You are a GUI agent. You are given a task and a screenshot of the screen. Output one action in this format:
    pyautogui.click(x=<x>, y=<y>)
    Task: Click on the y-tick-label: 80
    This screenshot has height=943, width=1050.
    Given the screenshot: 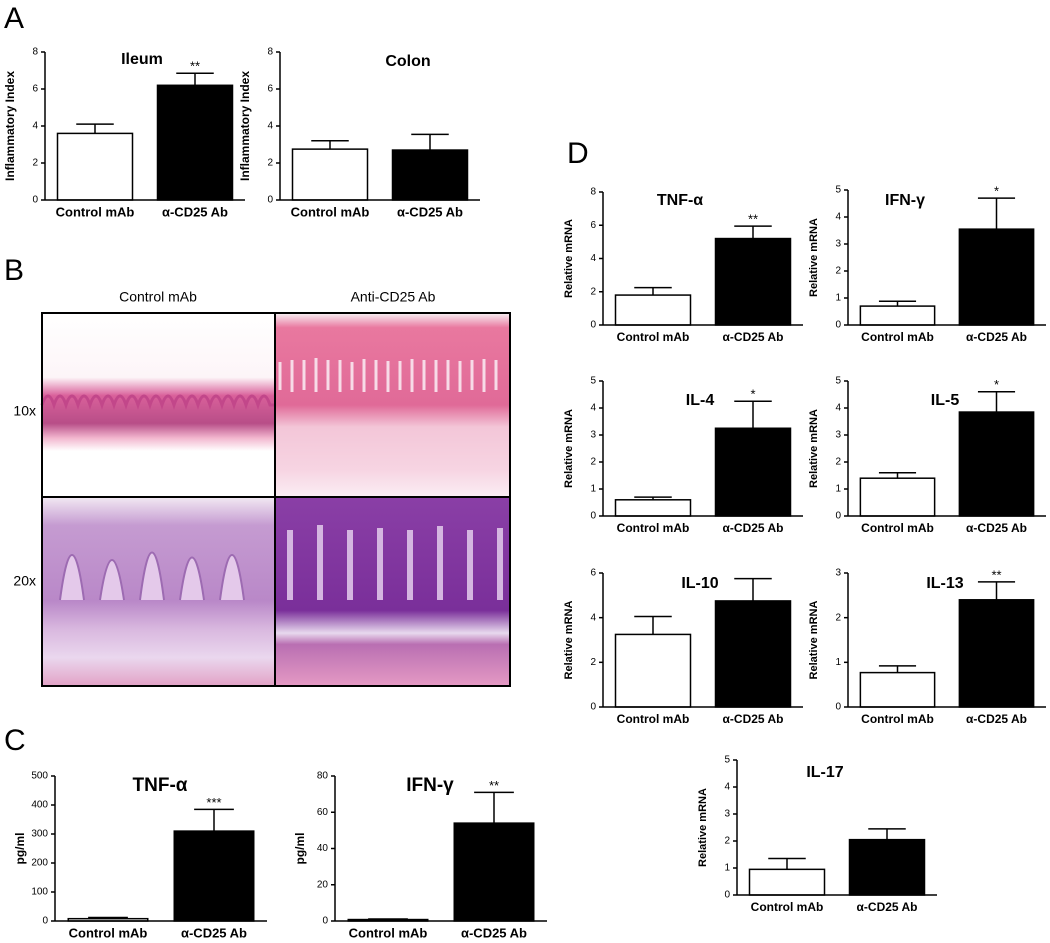 What is the action you would take?
    pyautogui.click(x=323, y=776)
    